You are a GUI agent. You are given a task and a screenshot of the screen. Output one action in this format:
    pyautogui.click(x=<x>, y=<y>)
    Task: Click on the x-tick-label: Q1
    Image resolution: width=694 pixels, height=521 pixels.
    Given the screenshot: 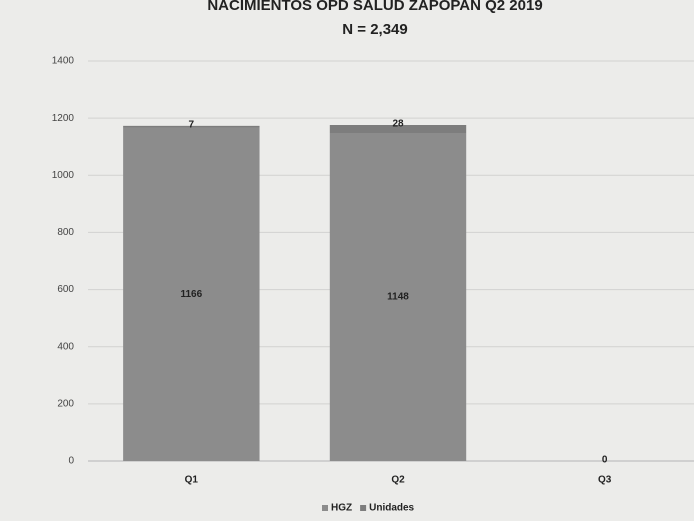 What is the action you would take?
    pyautogui.click(x=192, y=480)
    